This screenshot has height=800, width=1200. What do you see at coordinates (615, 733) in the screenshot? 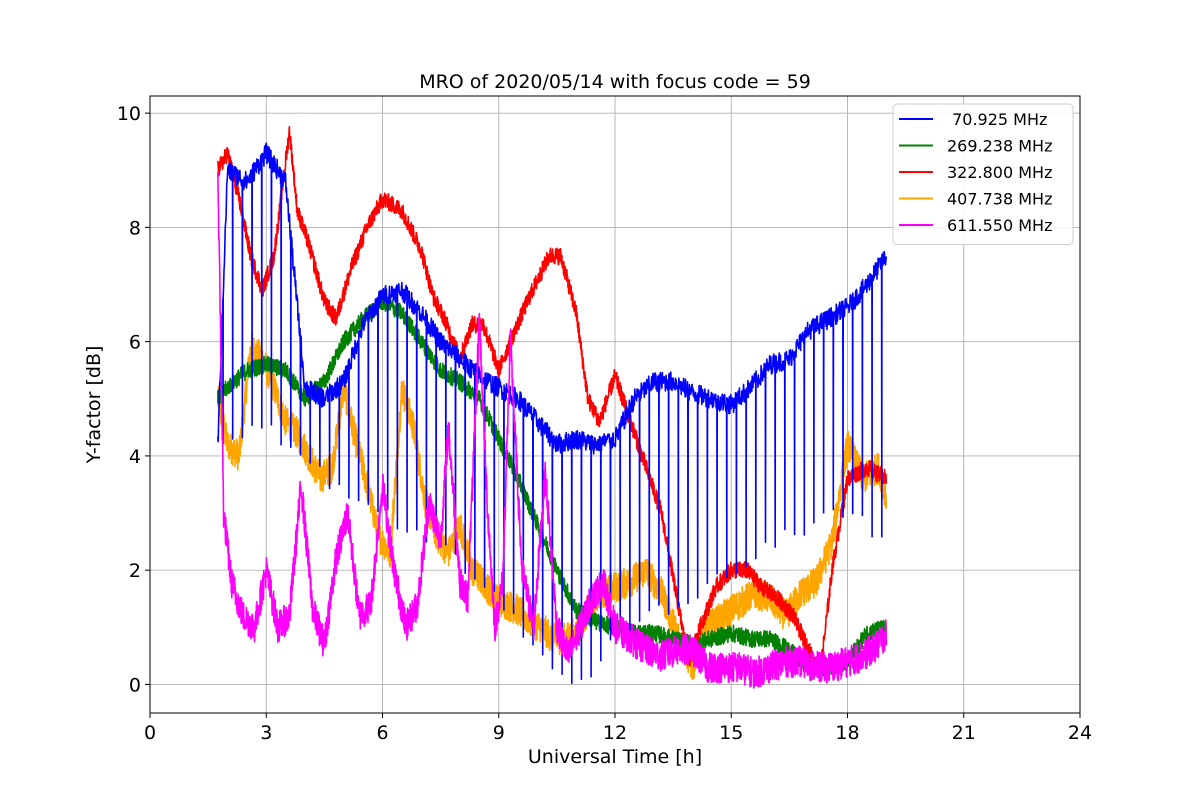
I see `x-tick-label: 12` at bounding box center [615, 733].